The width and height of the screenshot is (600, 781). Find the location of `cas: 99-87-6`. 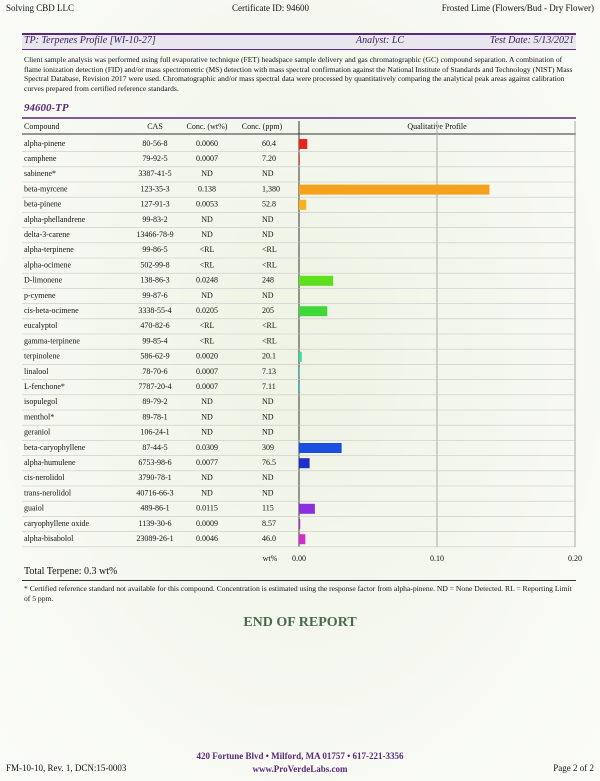

cas: 99-87-6 is located at coordinates (154, 295).